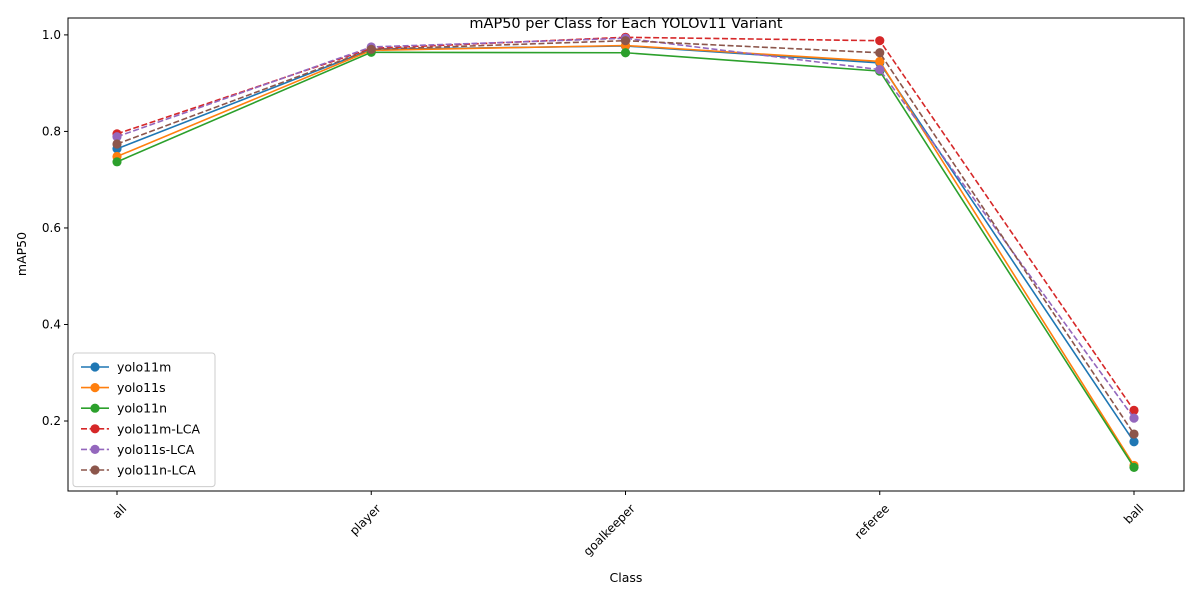 The height and width of the screenshot is (600, 1200). Describe the element at coordinates (141, 387) in the screenshot. I see `legend-label: yolo11s` at that location.